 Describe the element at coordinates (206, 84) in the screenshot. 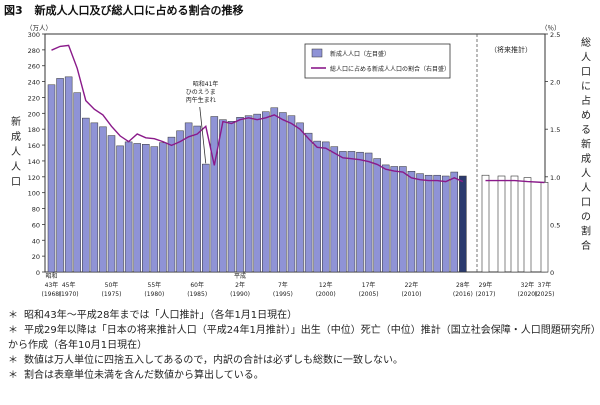

I see `annotation-text: 昭和41年` at that location.